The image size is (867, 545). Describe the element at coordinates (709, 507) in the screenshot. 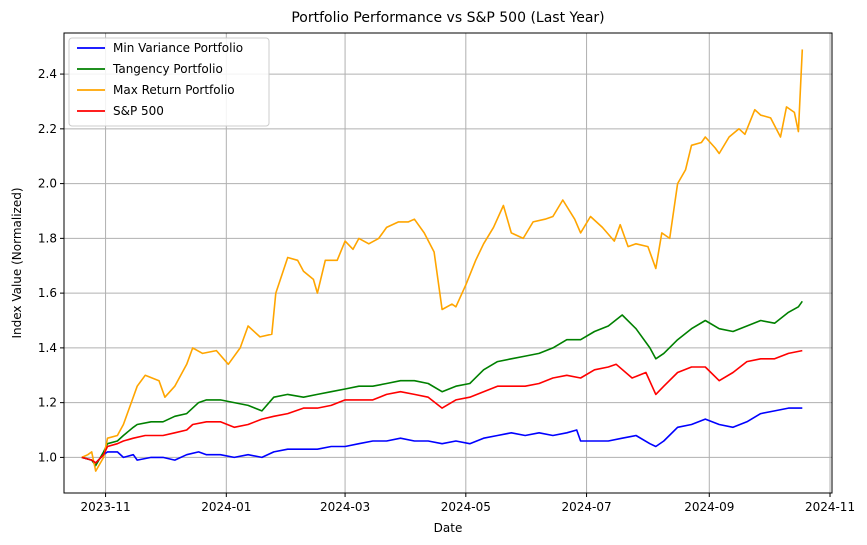

I see `x-tick-label: 2024-09` at that location.